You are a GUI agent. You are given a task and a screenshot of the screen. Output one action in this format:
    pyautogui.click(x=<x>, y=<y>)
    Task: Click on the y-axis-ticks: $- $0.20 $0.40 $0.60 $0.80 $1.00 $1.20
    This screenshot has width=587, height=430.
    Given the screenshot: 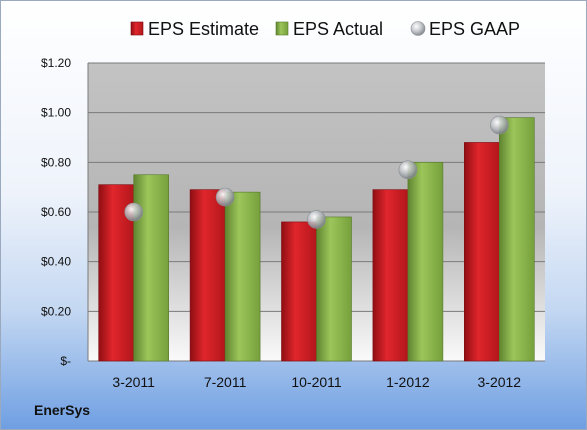 What is the action you would take?
    pyautogui.click(x=56, y=212)
    